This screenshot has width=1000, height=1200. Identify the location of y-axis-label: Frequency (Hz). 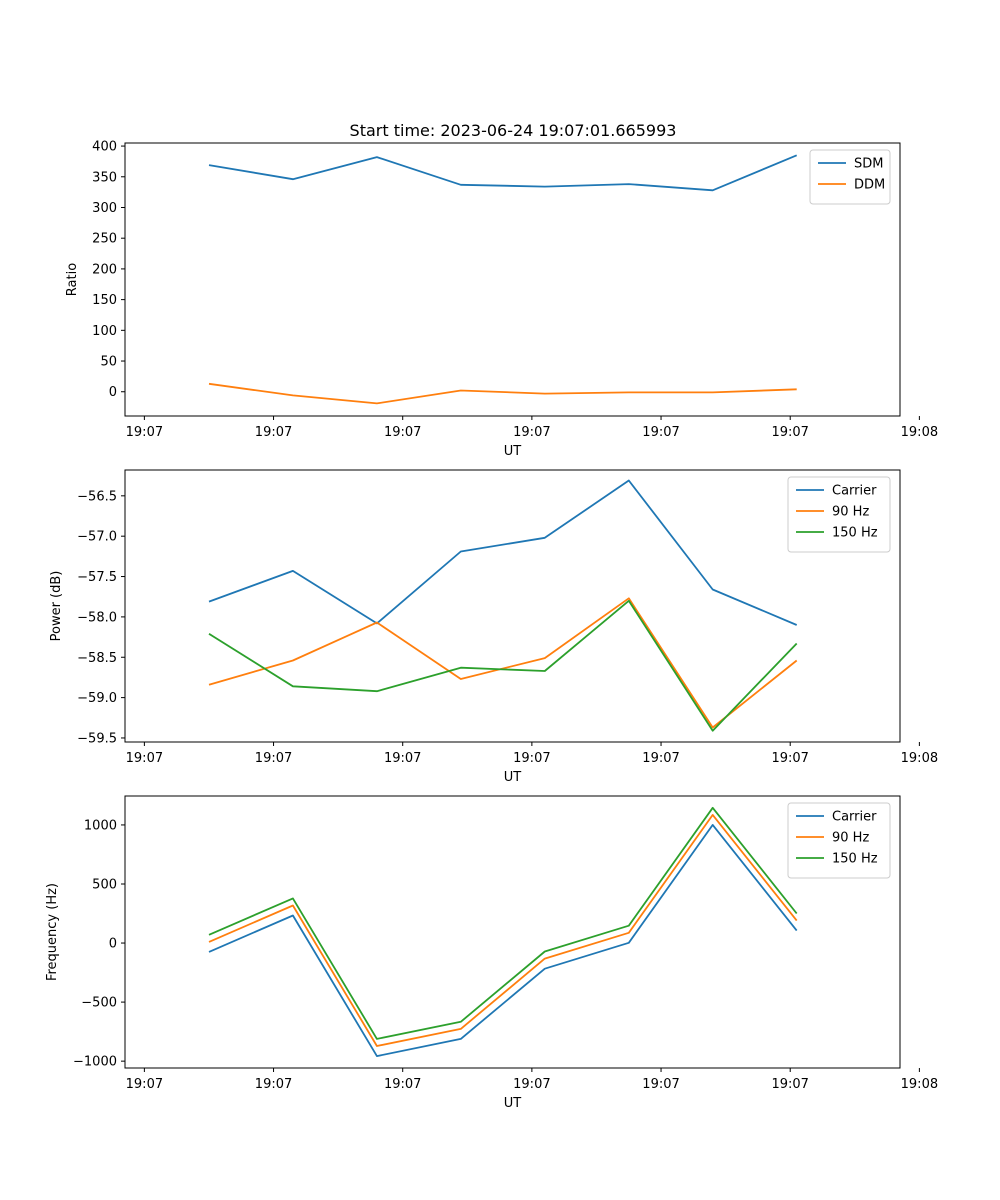
(52, 932).